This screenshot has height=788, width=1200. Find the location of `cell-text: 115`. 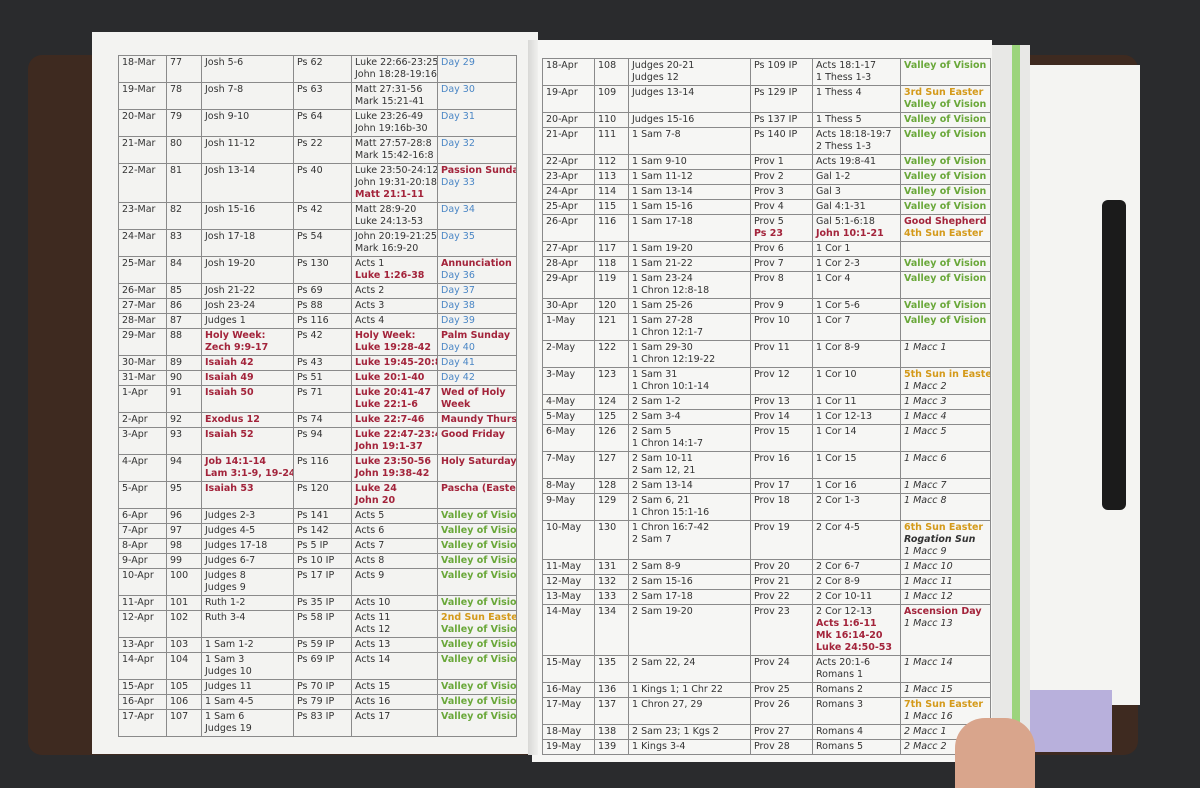

cell-text: 115 is located at coordinates (607, 206).